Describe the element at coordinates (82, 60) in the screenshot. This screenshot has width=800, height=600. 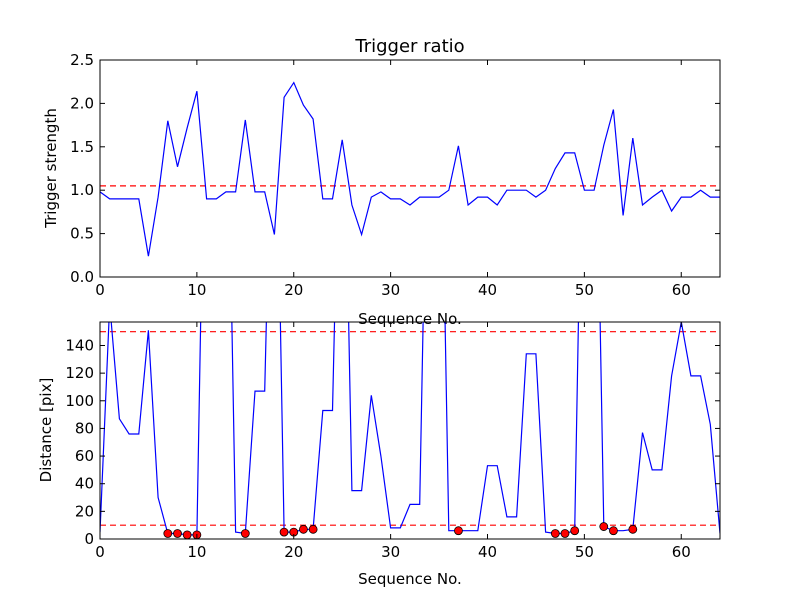
I see `y-tick-label: 2.5` at that location.